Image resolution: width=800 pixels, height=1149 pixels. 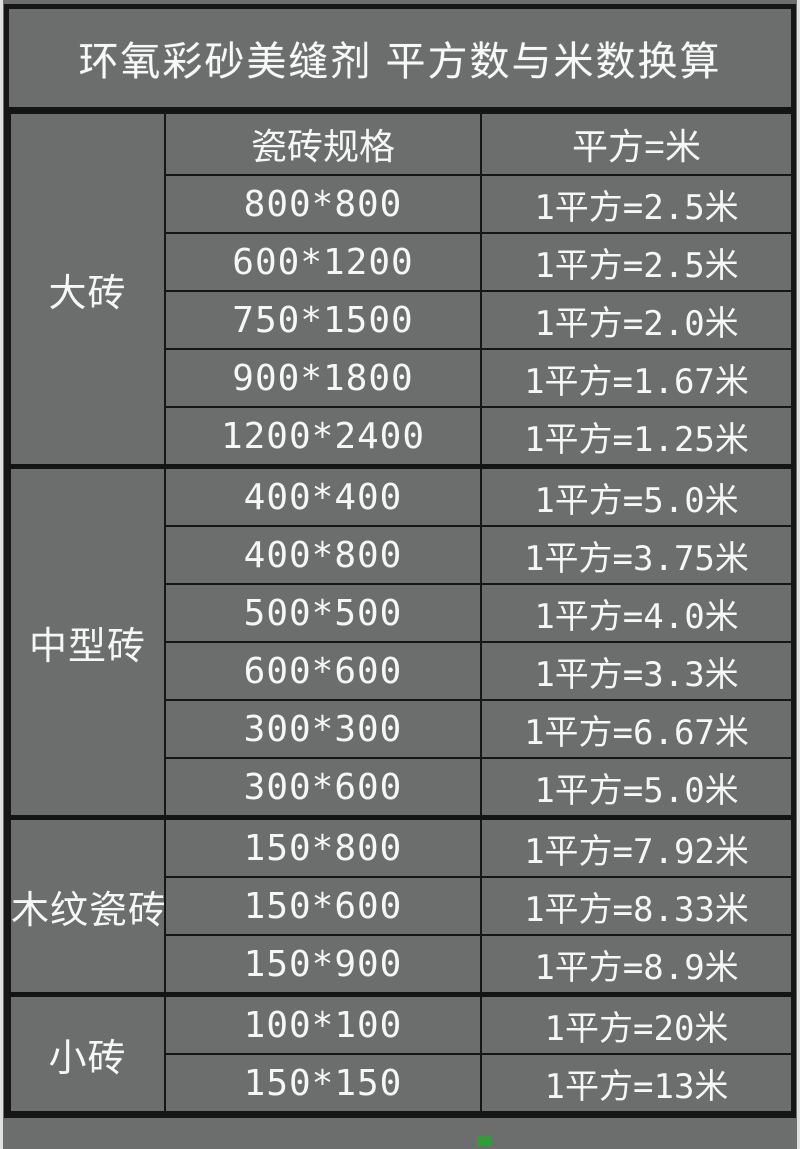 I want to click on conversion-value-cell: 1平方=8.9米, so click(x=636, y=965).